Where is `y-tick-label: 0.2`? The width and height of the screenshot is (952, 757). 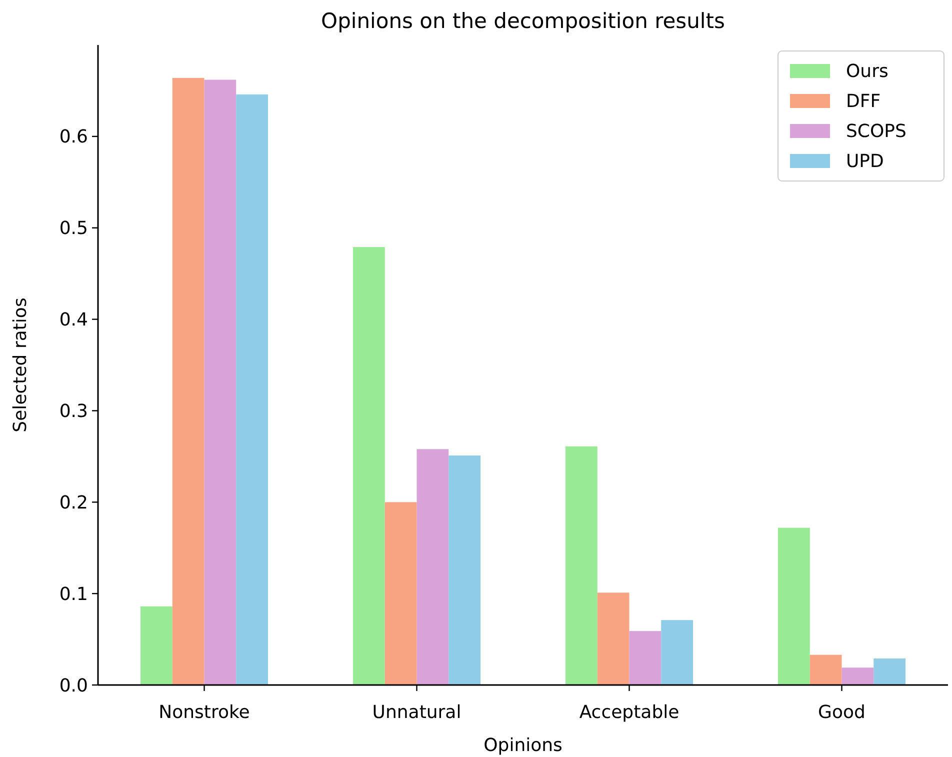 y-tick-label: 0.2 is located at coordinates (73, 503).